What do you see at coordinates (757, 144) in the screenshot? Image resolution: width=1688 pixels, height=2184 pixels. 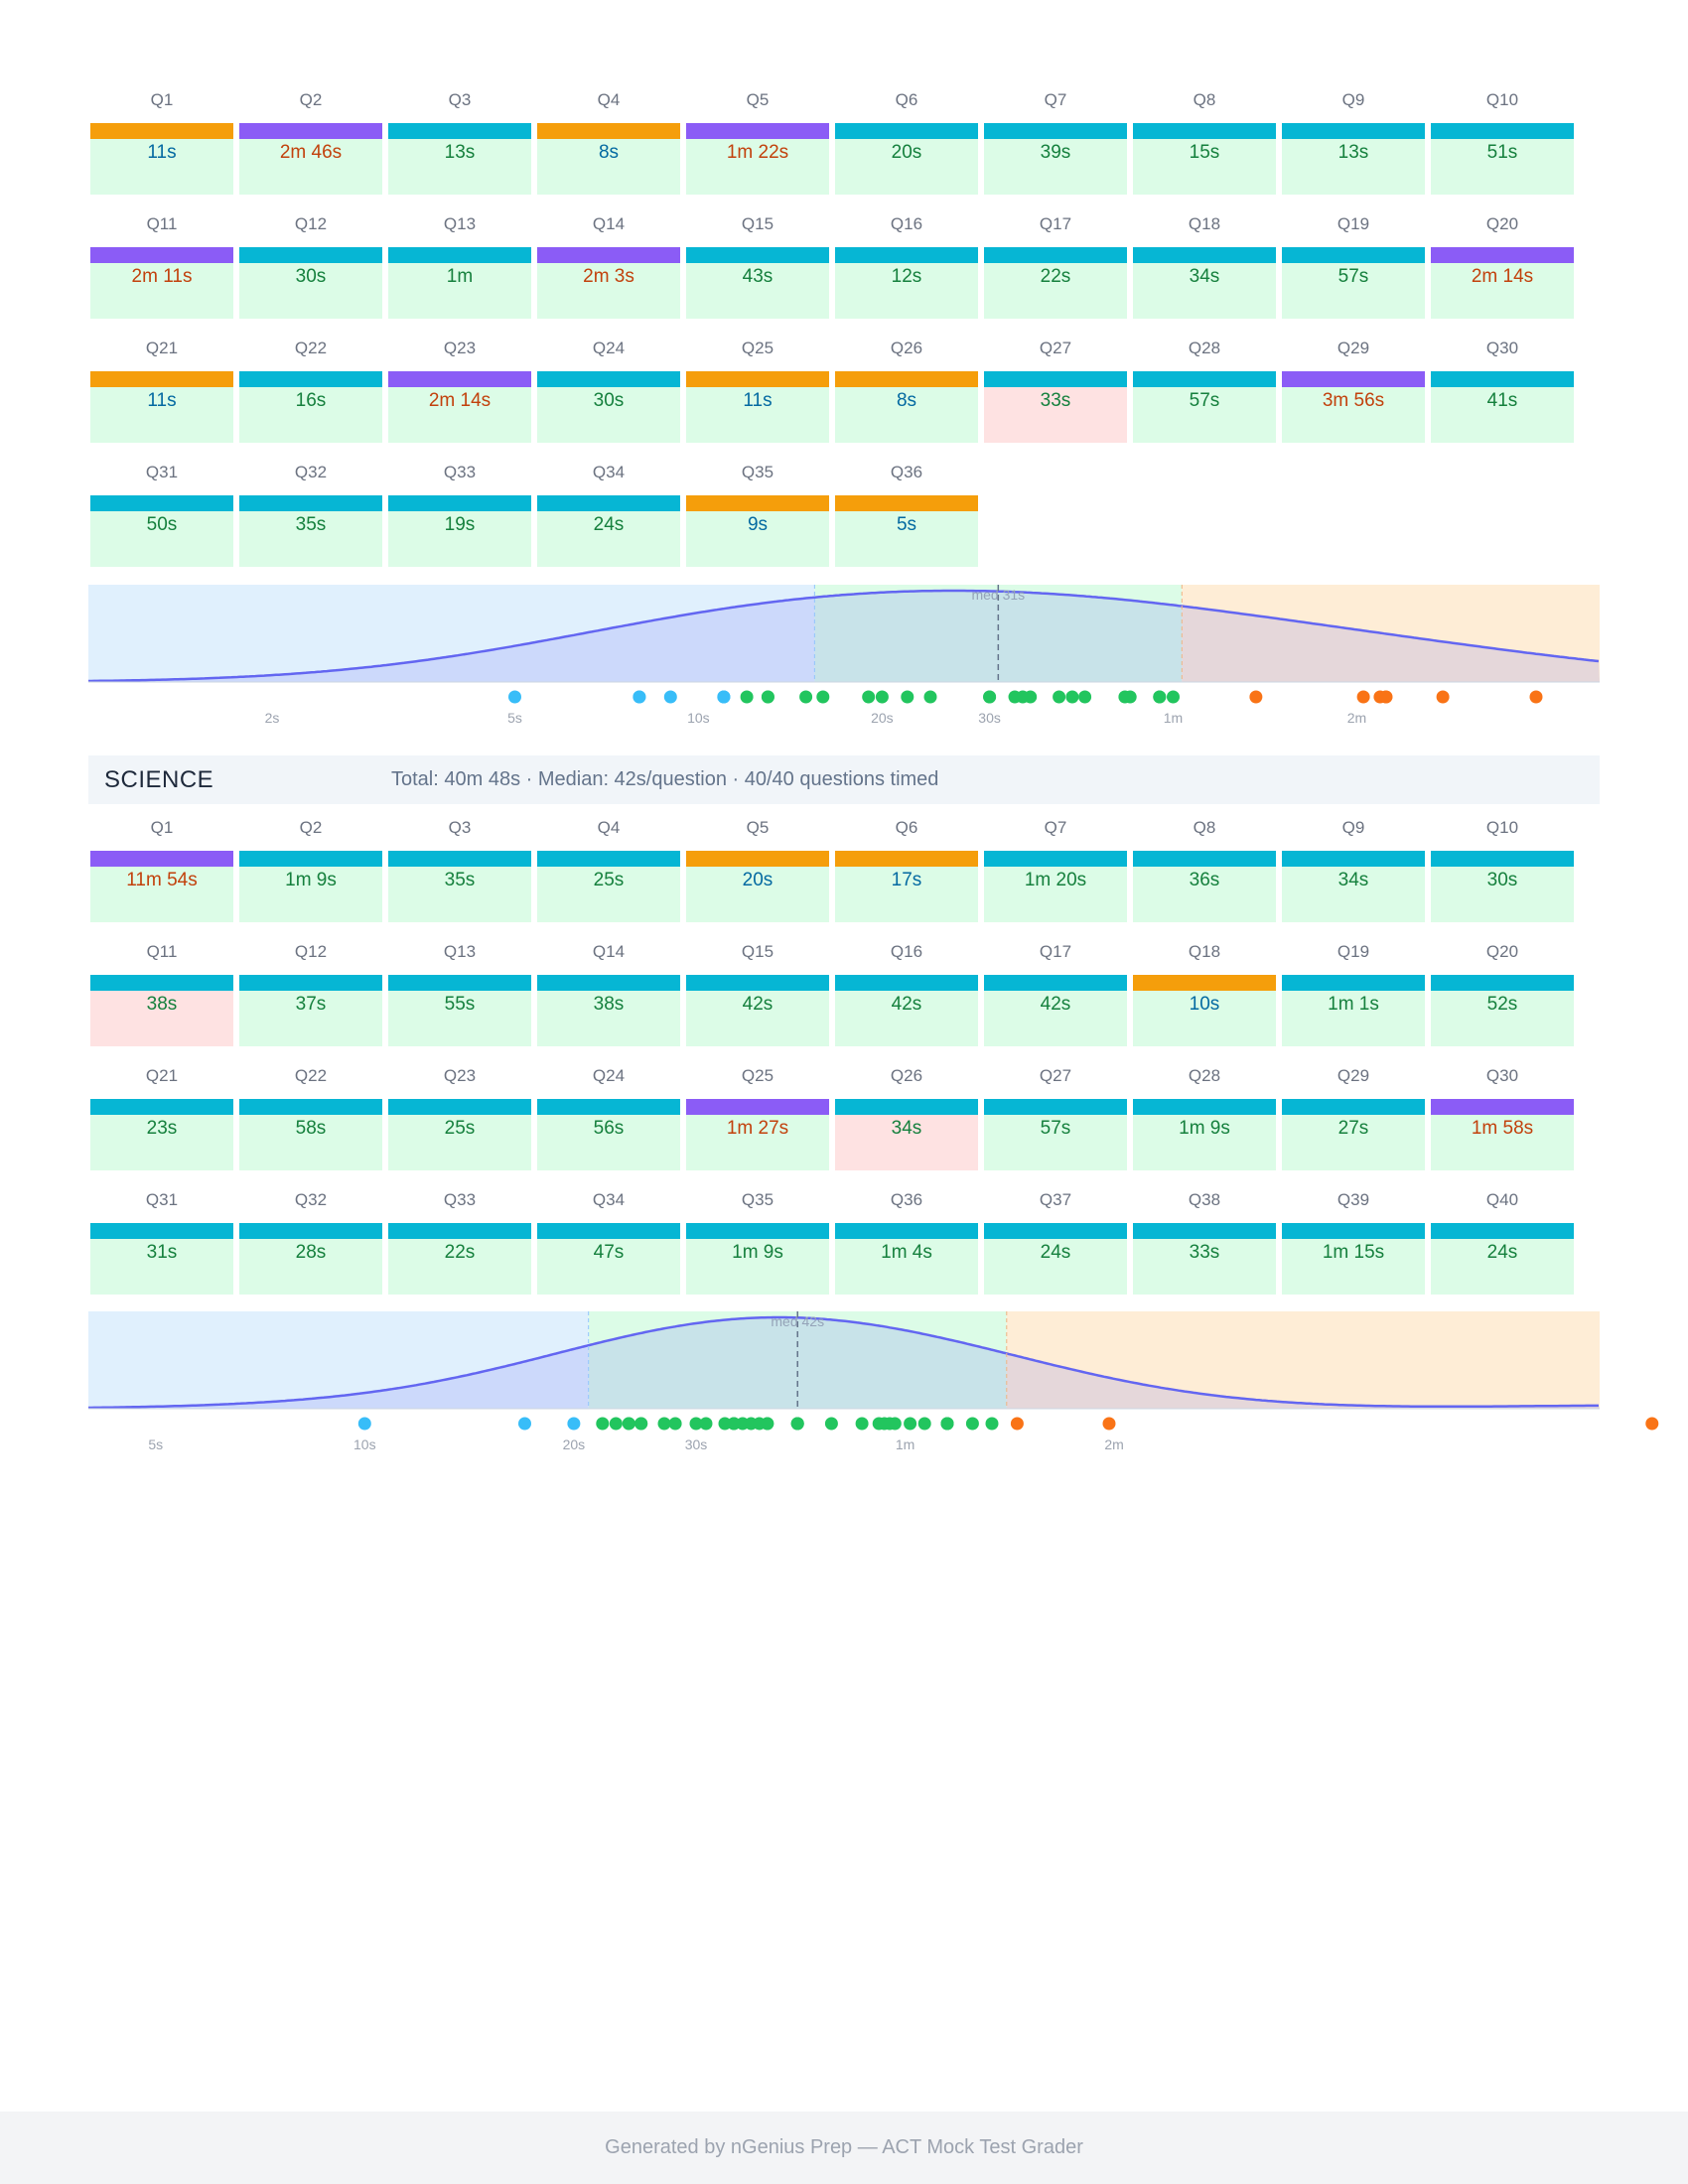 I see `question-cell: Q5 1m 22s` at bounding box center [757, 144].